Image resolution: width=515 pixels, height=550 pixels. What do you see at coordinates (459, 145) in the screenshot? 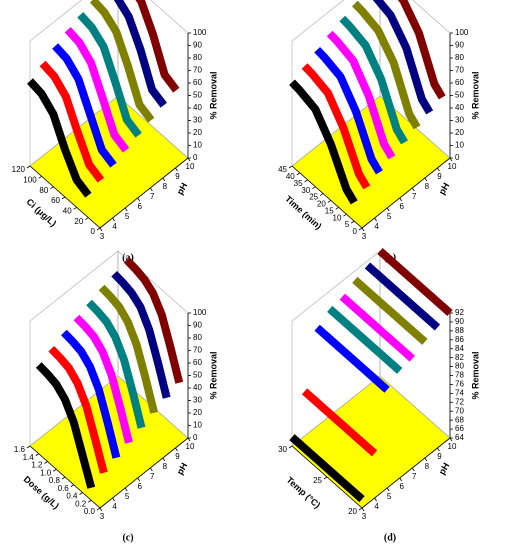
I see `z-tick-label: 10` at bounding box center [459, 145].